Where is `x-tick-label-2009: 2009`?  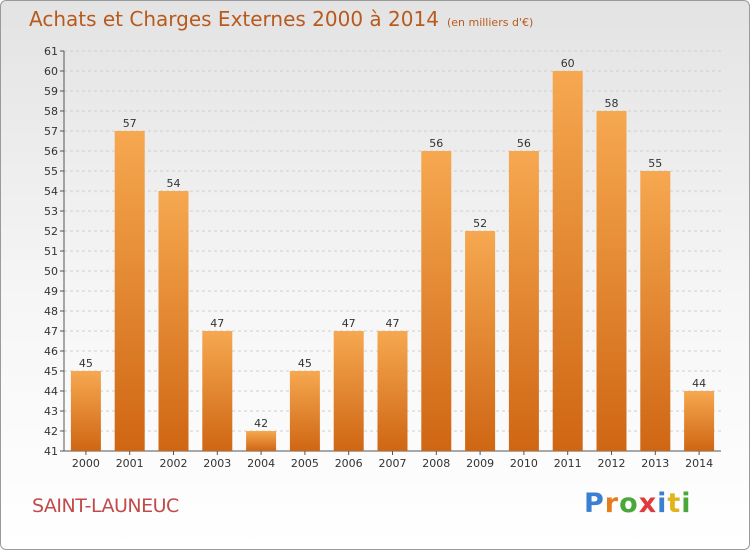 x-tick-label-2009: 2009 is located at coordinates (480, 463).